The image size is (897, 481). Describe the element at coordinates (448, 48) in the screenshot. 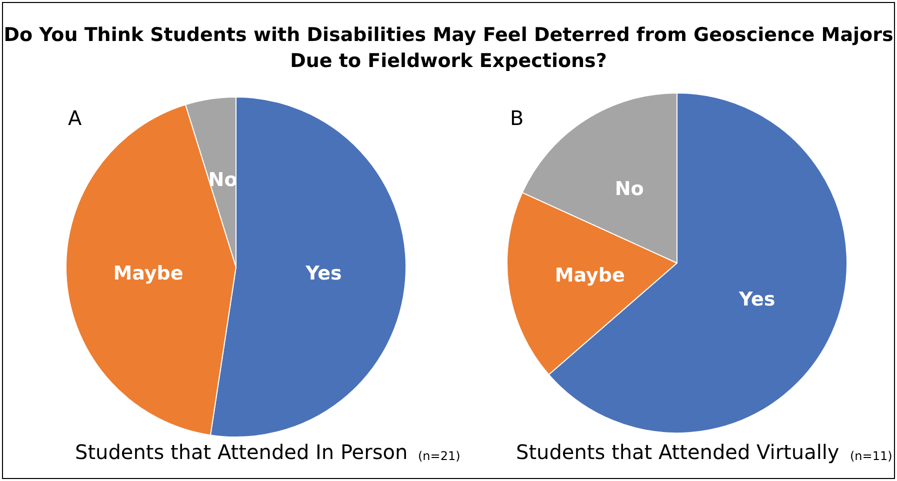

I see `text: Do You Think Students with Disabilities May Feel Deterred from Geoscience Majors Due to Fieldwork Expections?` at that location.